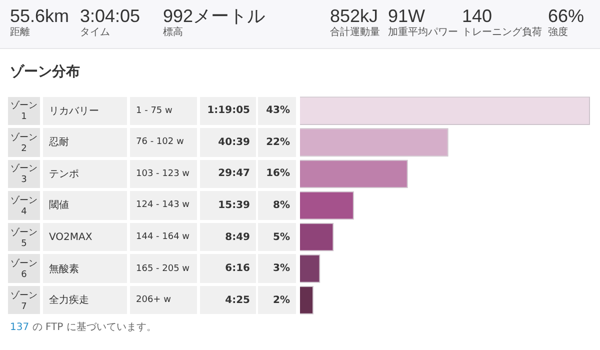 The width and height of the screenshot is (600, 350). Describe the element at coordinates (566, 15) in the screenshot. I see `text: 66%` at that location.